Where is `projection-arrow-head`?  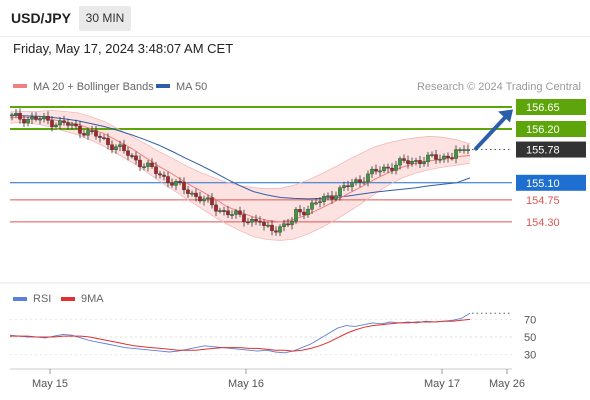 projection-arrow-head is located at coordinates (505, 116).